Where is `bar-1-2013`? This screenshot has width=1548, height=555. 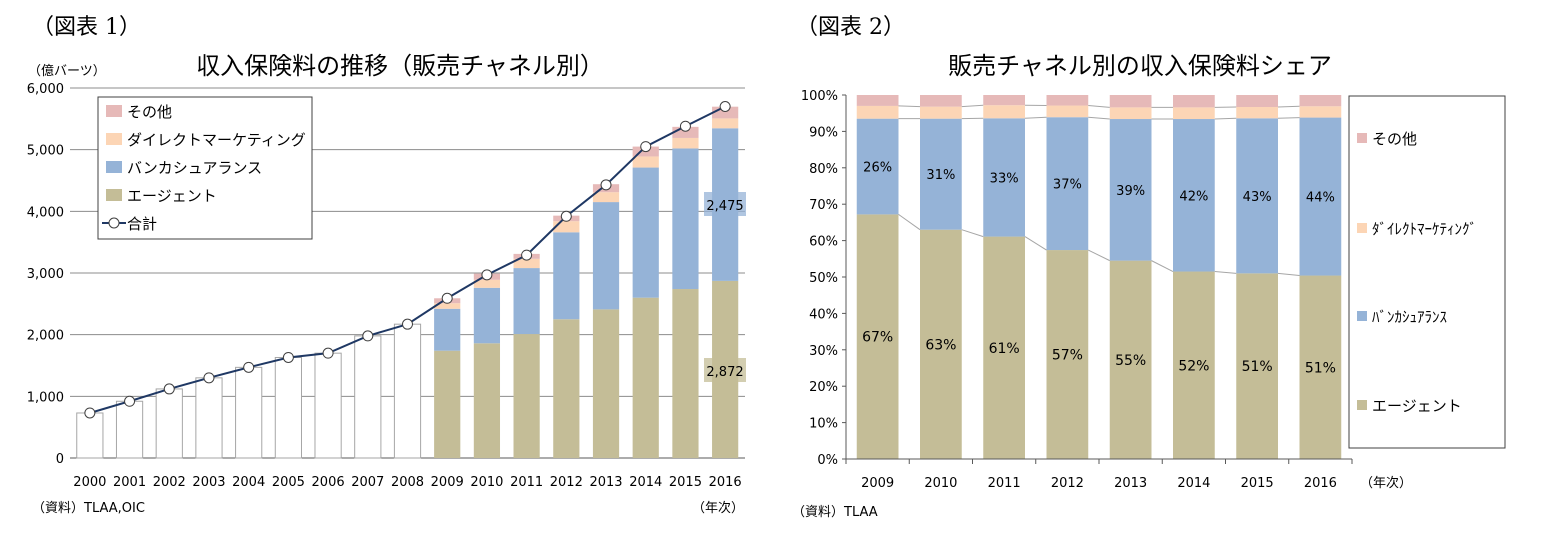
bar-1-2013 is located at coordinates (606, 255).